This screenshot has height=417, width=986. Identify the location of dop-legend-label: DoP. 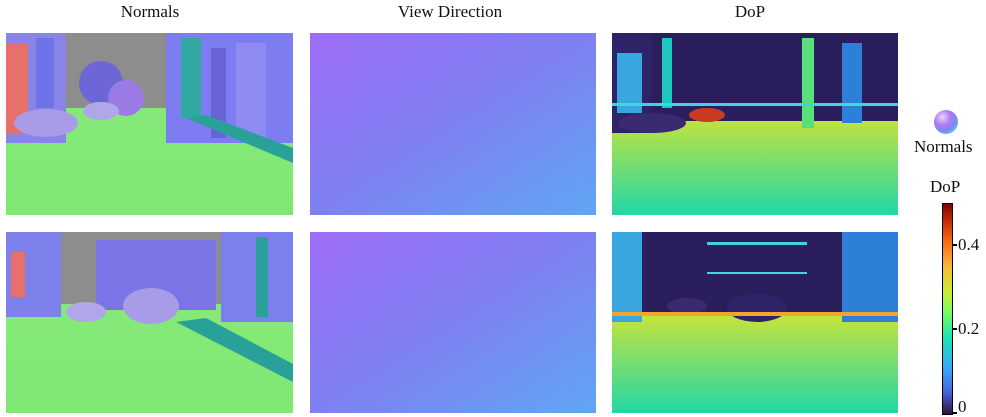
(945, 186).